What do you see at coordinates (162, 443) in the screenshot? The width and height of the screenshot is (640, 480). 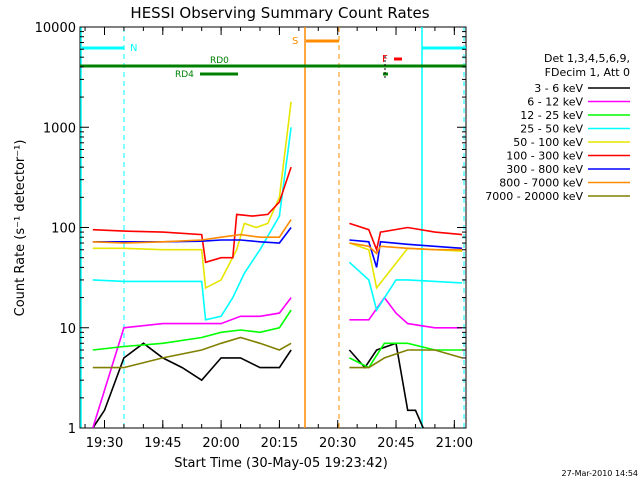 I see `x-tick-label: 19:45` at bounding box center [162, 443].